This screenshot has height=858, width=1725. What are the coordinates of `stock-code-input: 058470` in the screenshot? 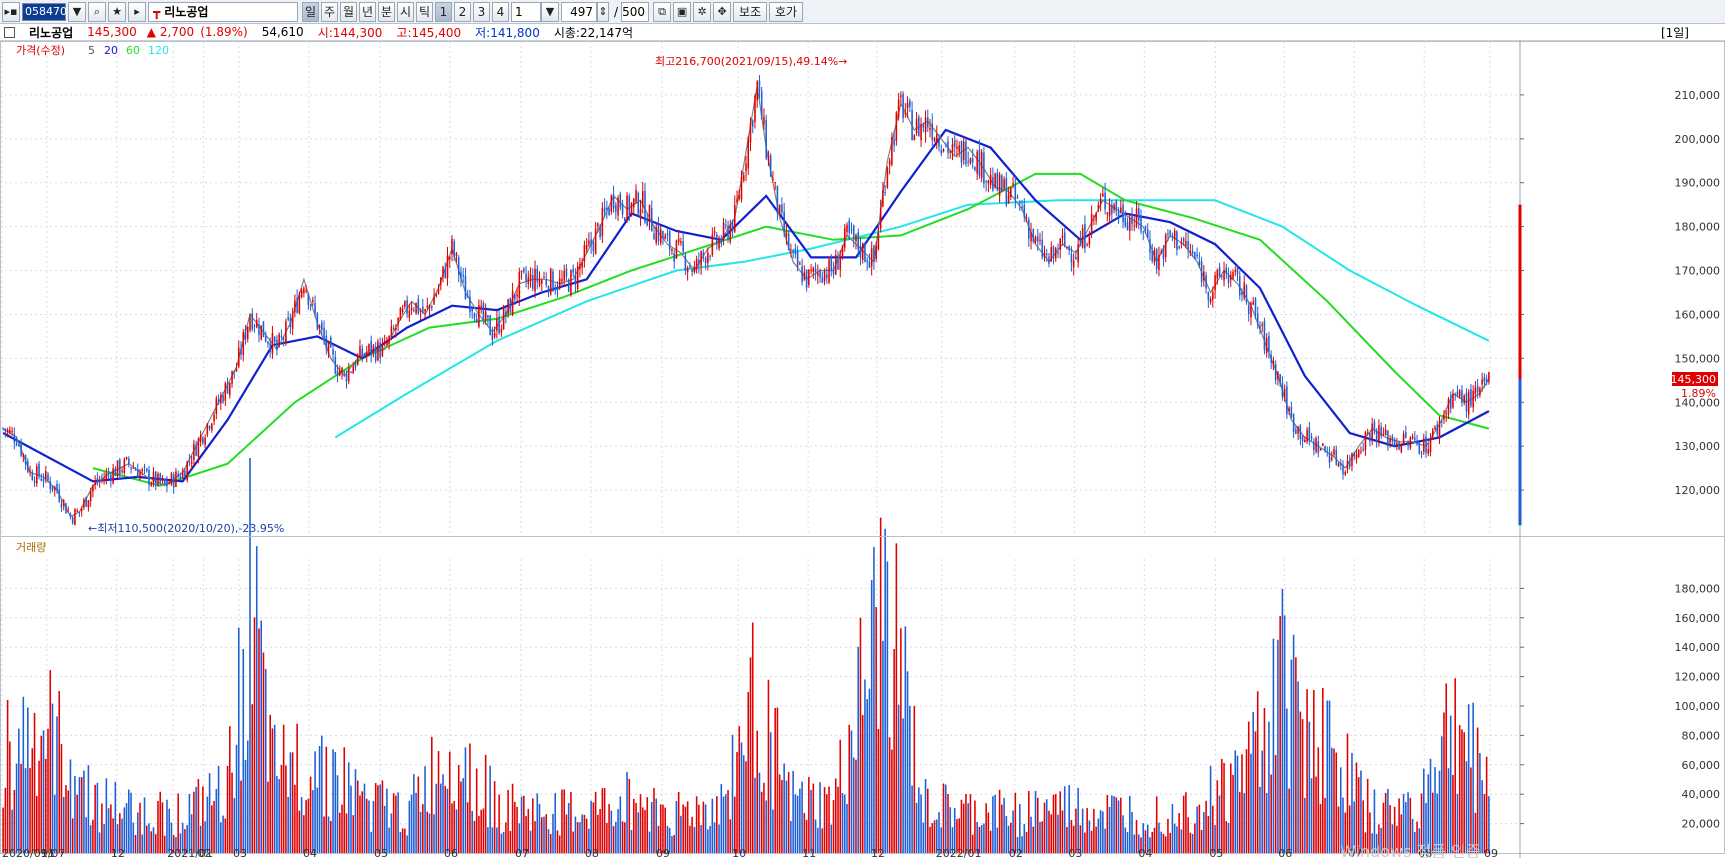 It's located at (44, 11).